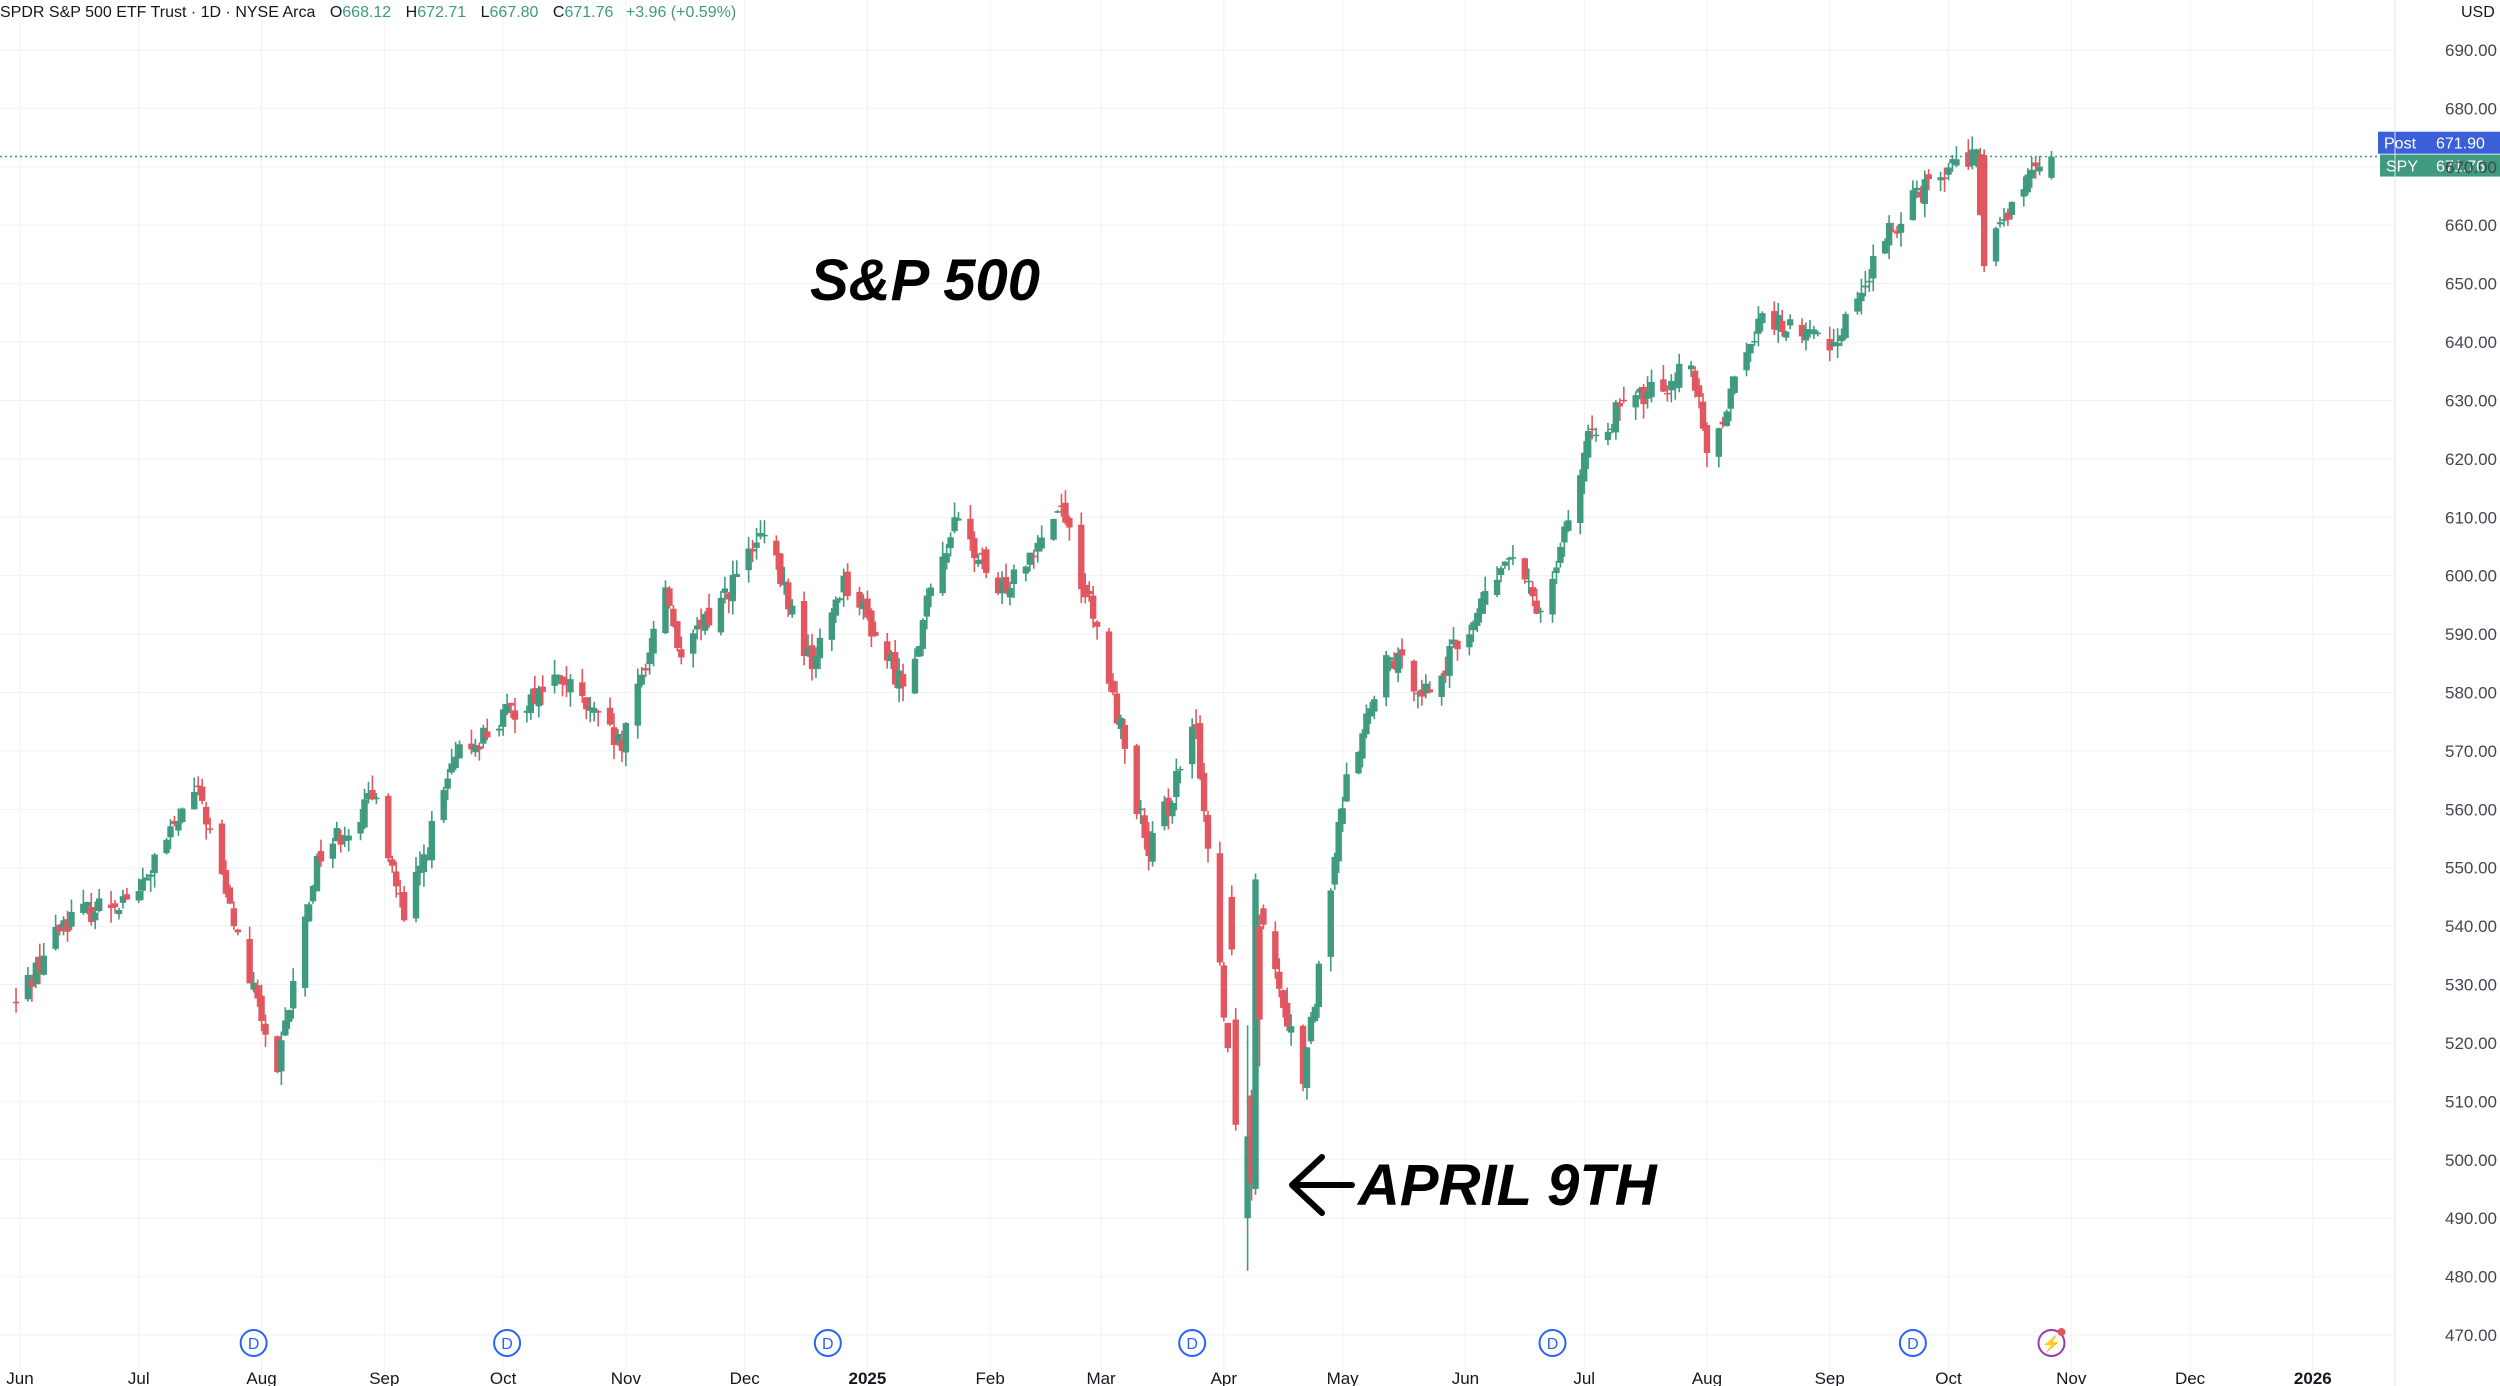 Image resolution: width=2500 pixels, height=1386 pixels. What do you see at coordinates (2460, 167) in the screenshot?
I see `spy-tag-value: 671.76` at bounding box center [2460, 167].